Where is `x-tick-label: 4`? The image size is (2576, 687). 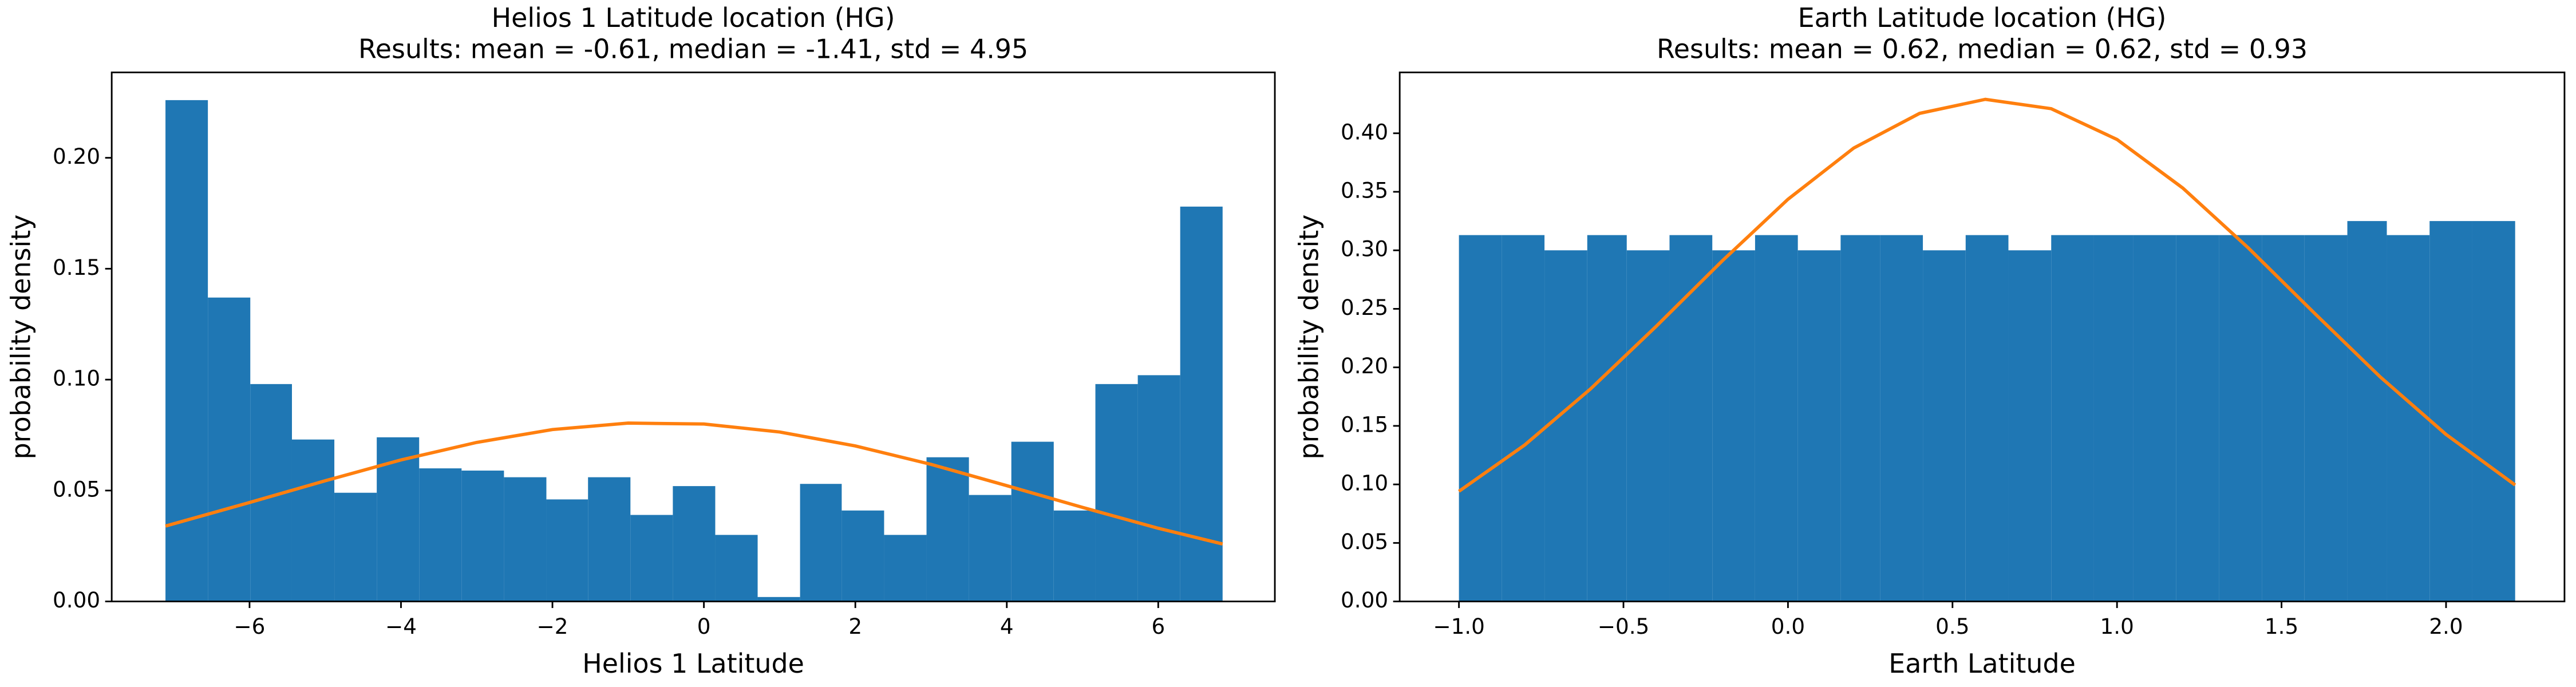 x-tick-label: 4 is located at coordinates (1007, 626).